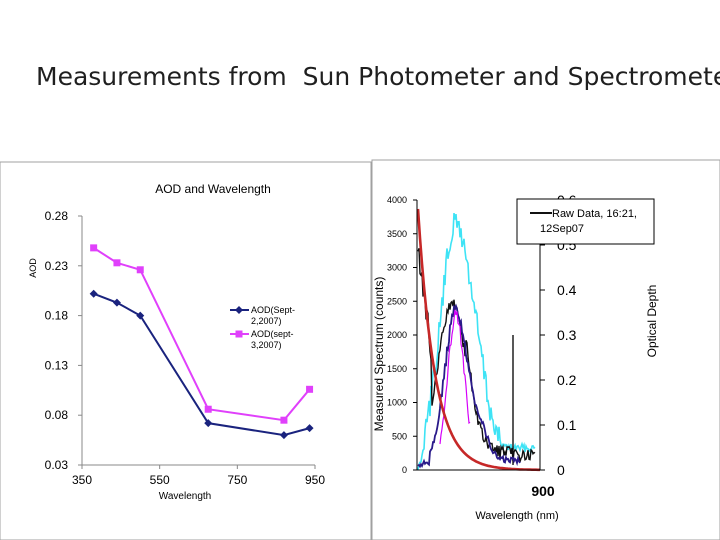 The width and height of the screenshot is (720, 540). I want to click on optical-depth-axis-label: Optical Depth, so click(652, 321).